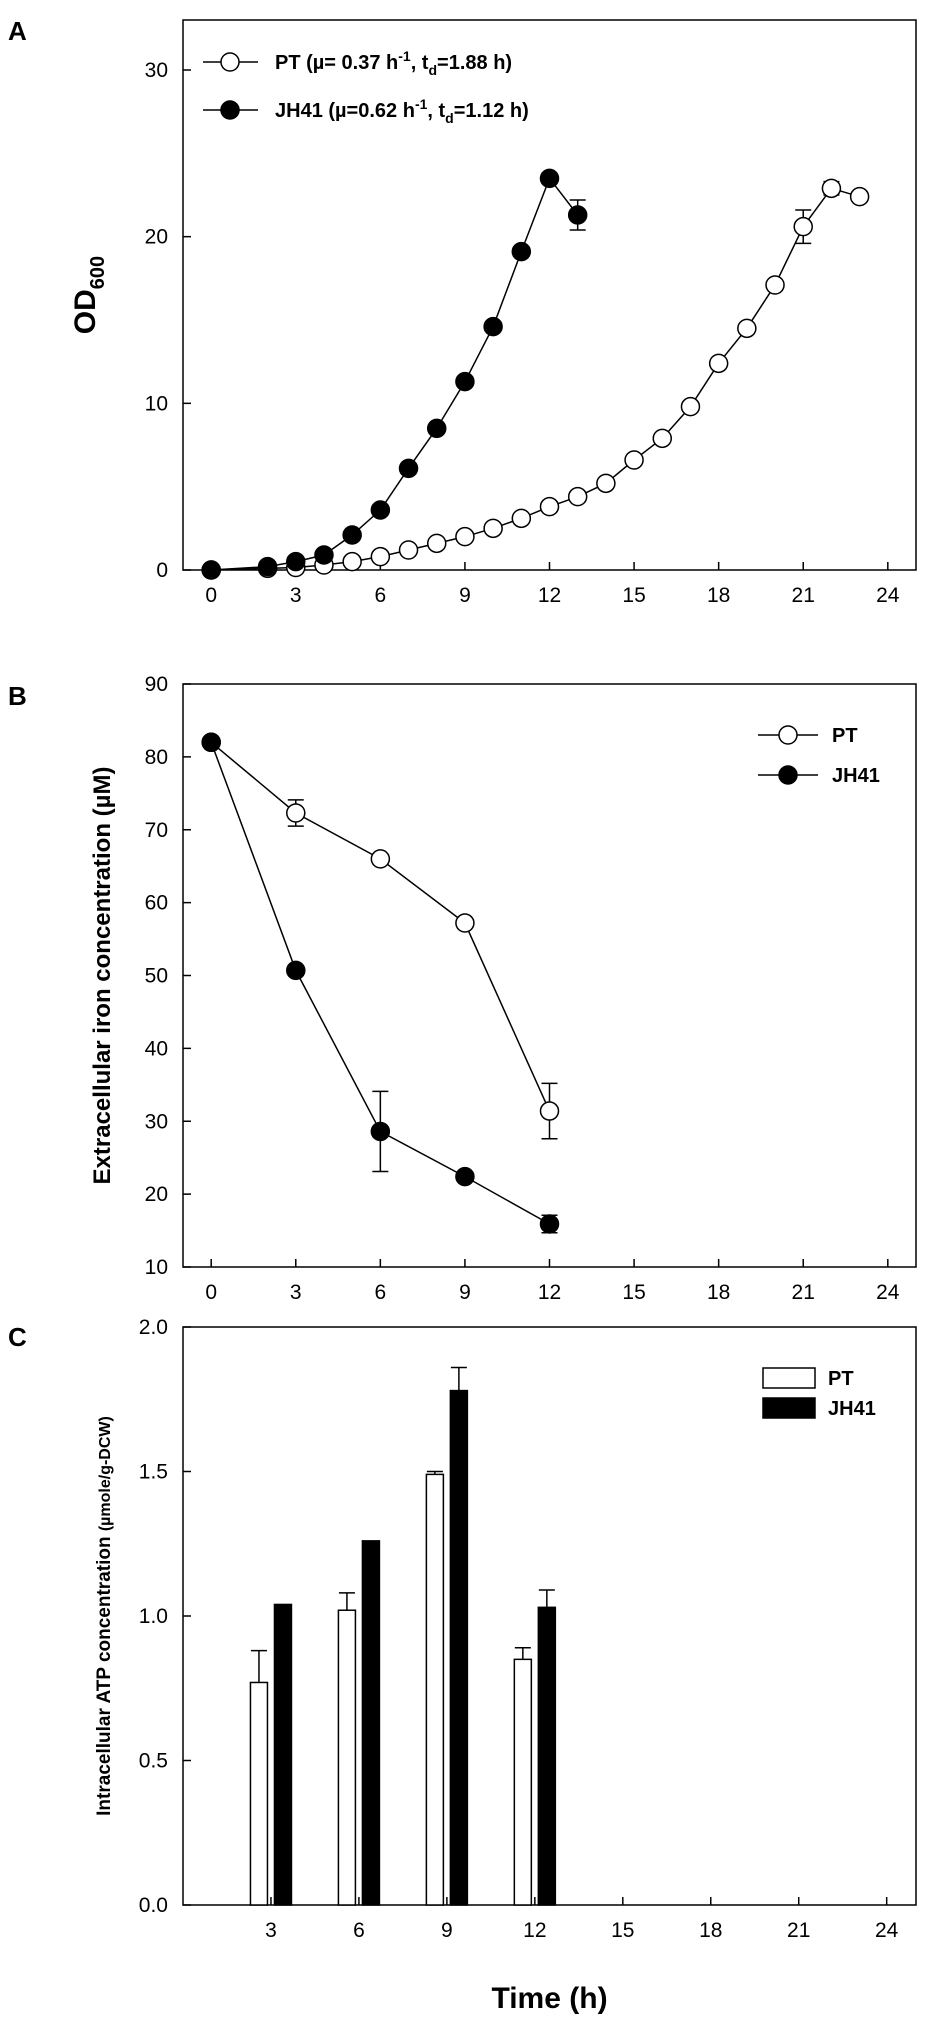 This screenshot has width=950, height=2038. What do you see at coordinates (105, 1473) in the screenshot?
I see `y-axis-label-unit: (µmole/g-DCW)` at bounding box center [105, 1473].